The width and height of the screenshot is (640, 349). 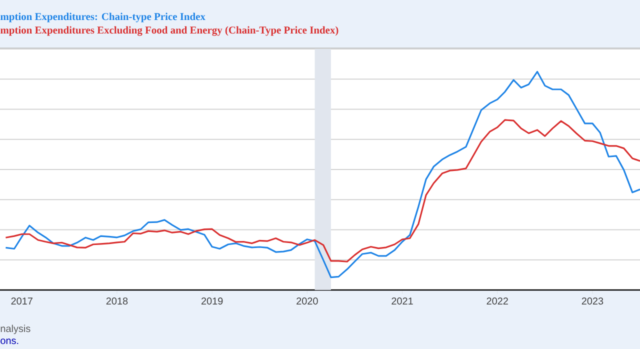 What do you see at coordinates (21, 301) in the screenshot?
I see `x-tick-label: 2017` at bounding box center [21, 301].